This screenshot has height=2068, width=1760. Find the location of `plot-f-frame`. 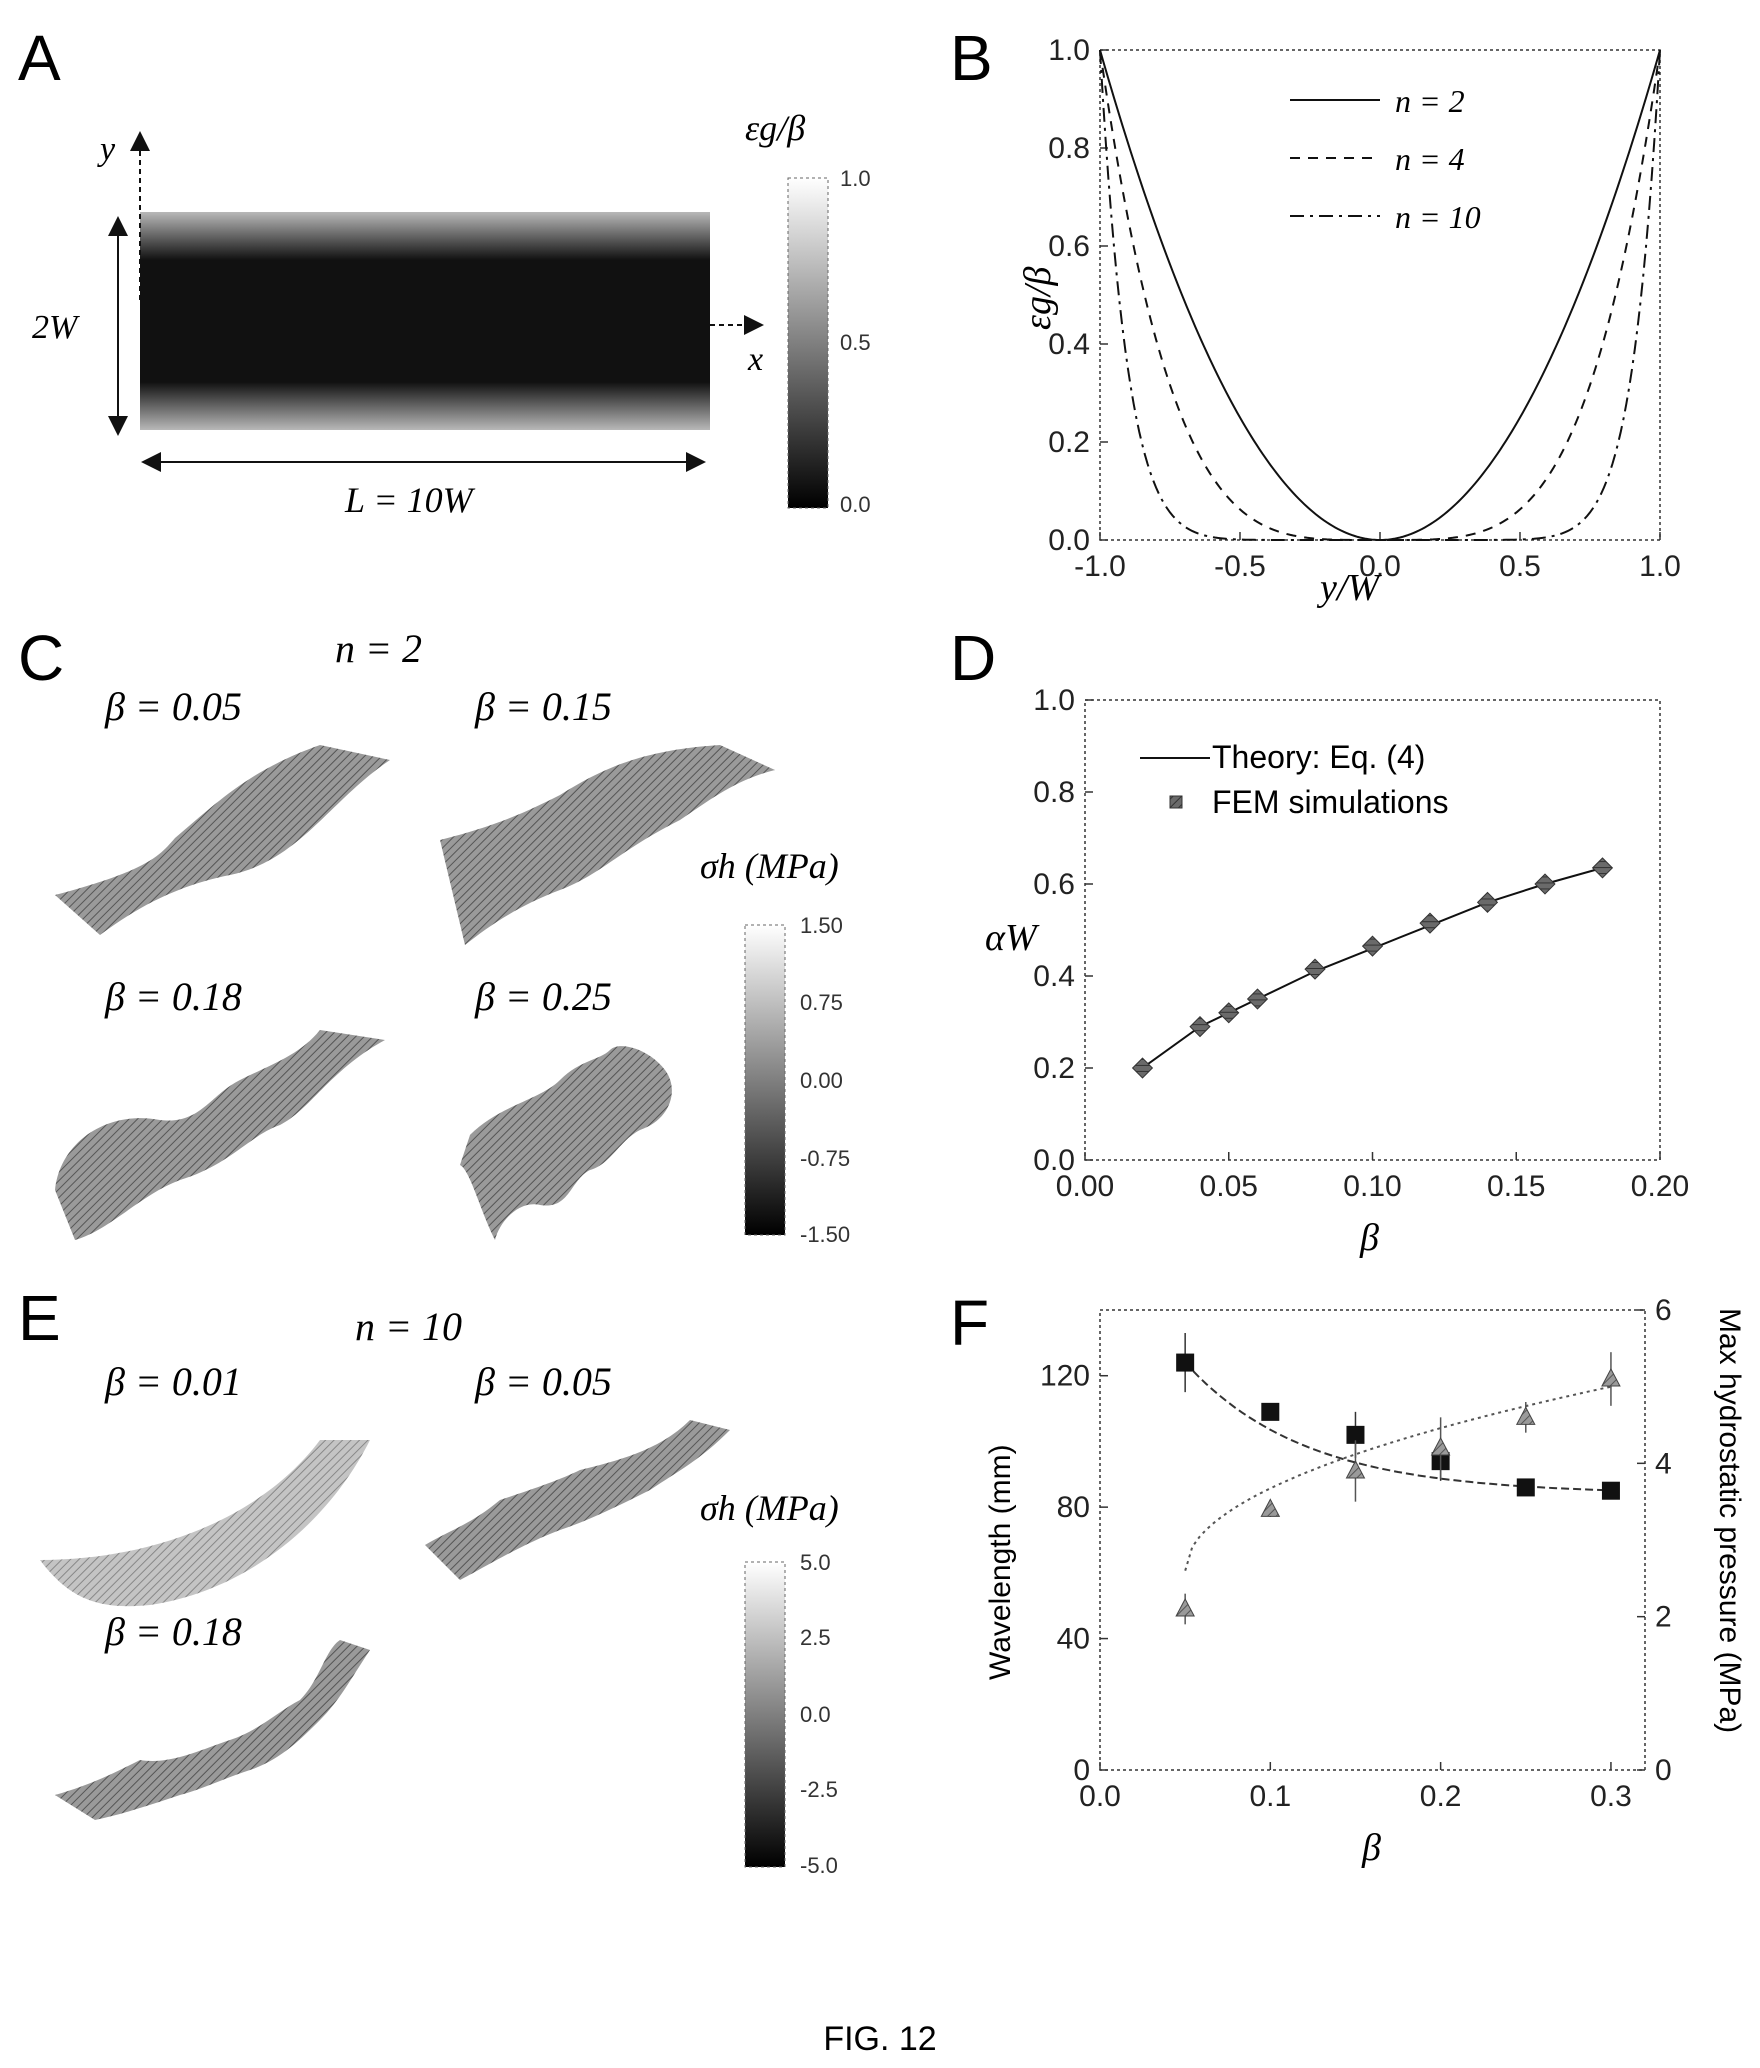

plot-f-frame is located at coordinates (1372, 1540).